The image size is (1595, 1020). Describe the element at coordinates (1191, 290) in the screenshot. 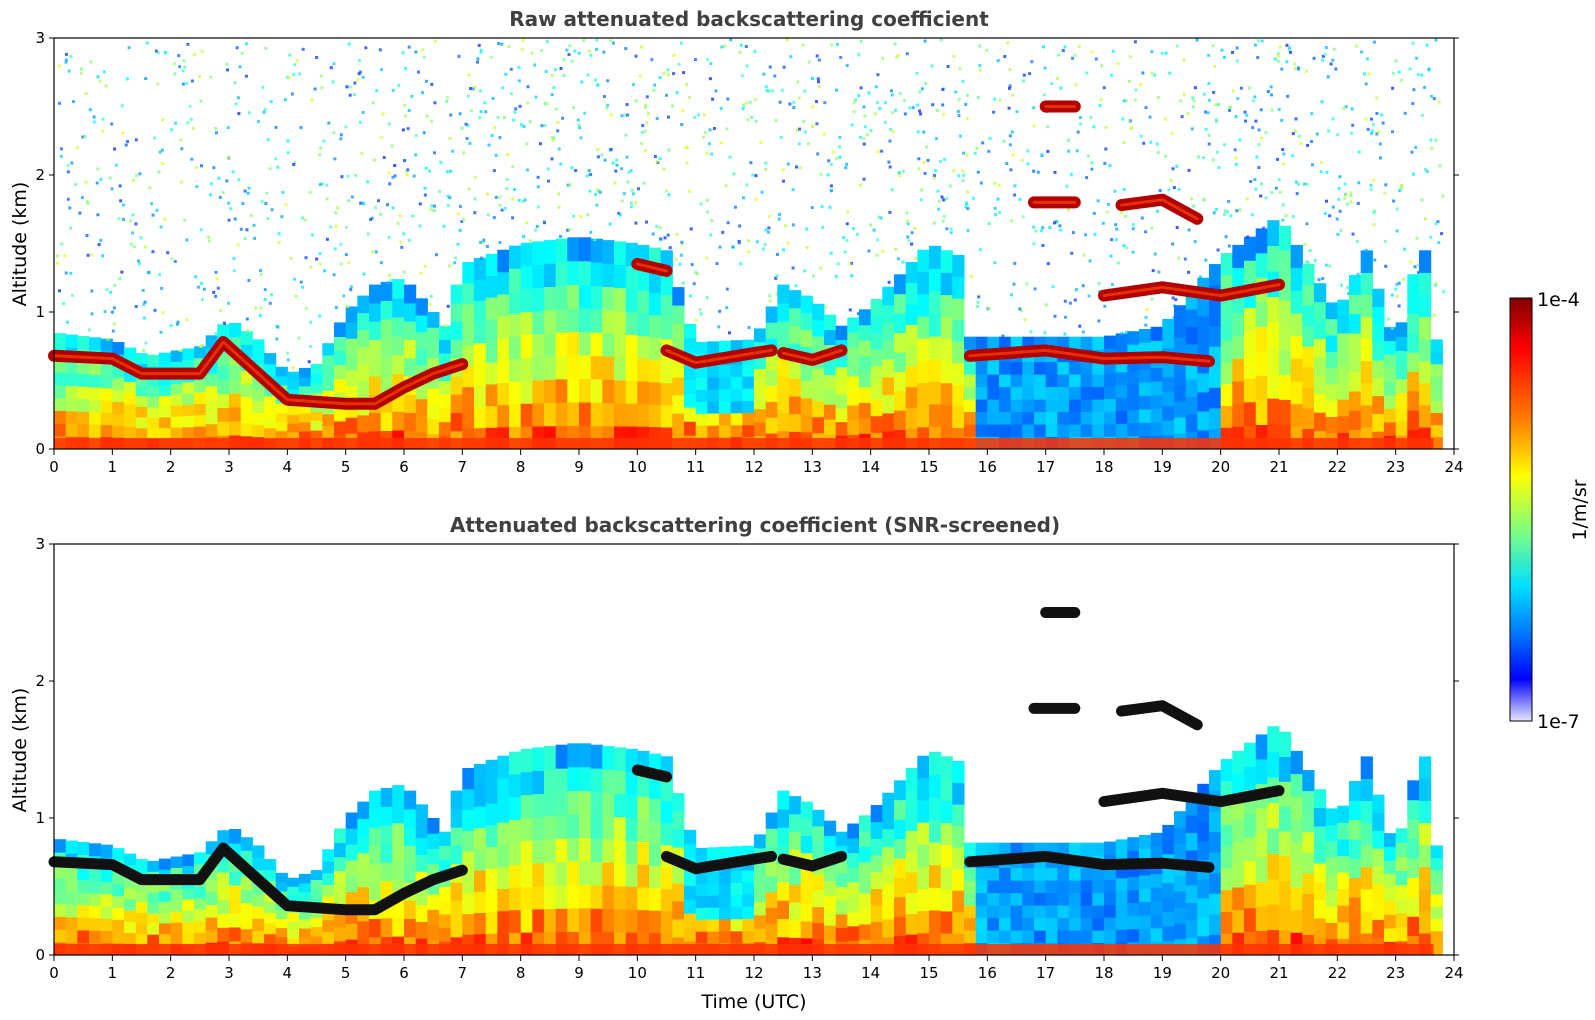

I see `layer-edge-cloud-18h-21h` at that location.